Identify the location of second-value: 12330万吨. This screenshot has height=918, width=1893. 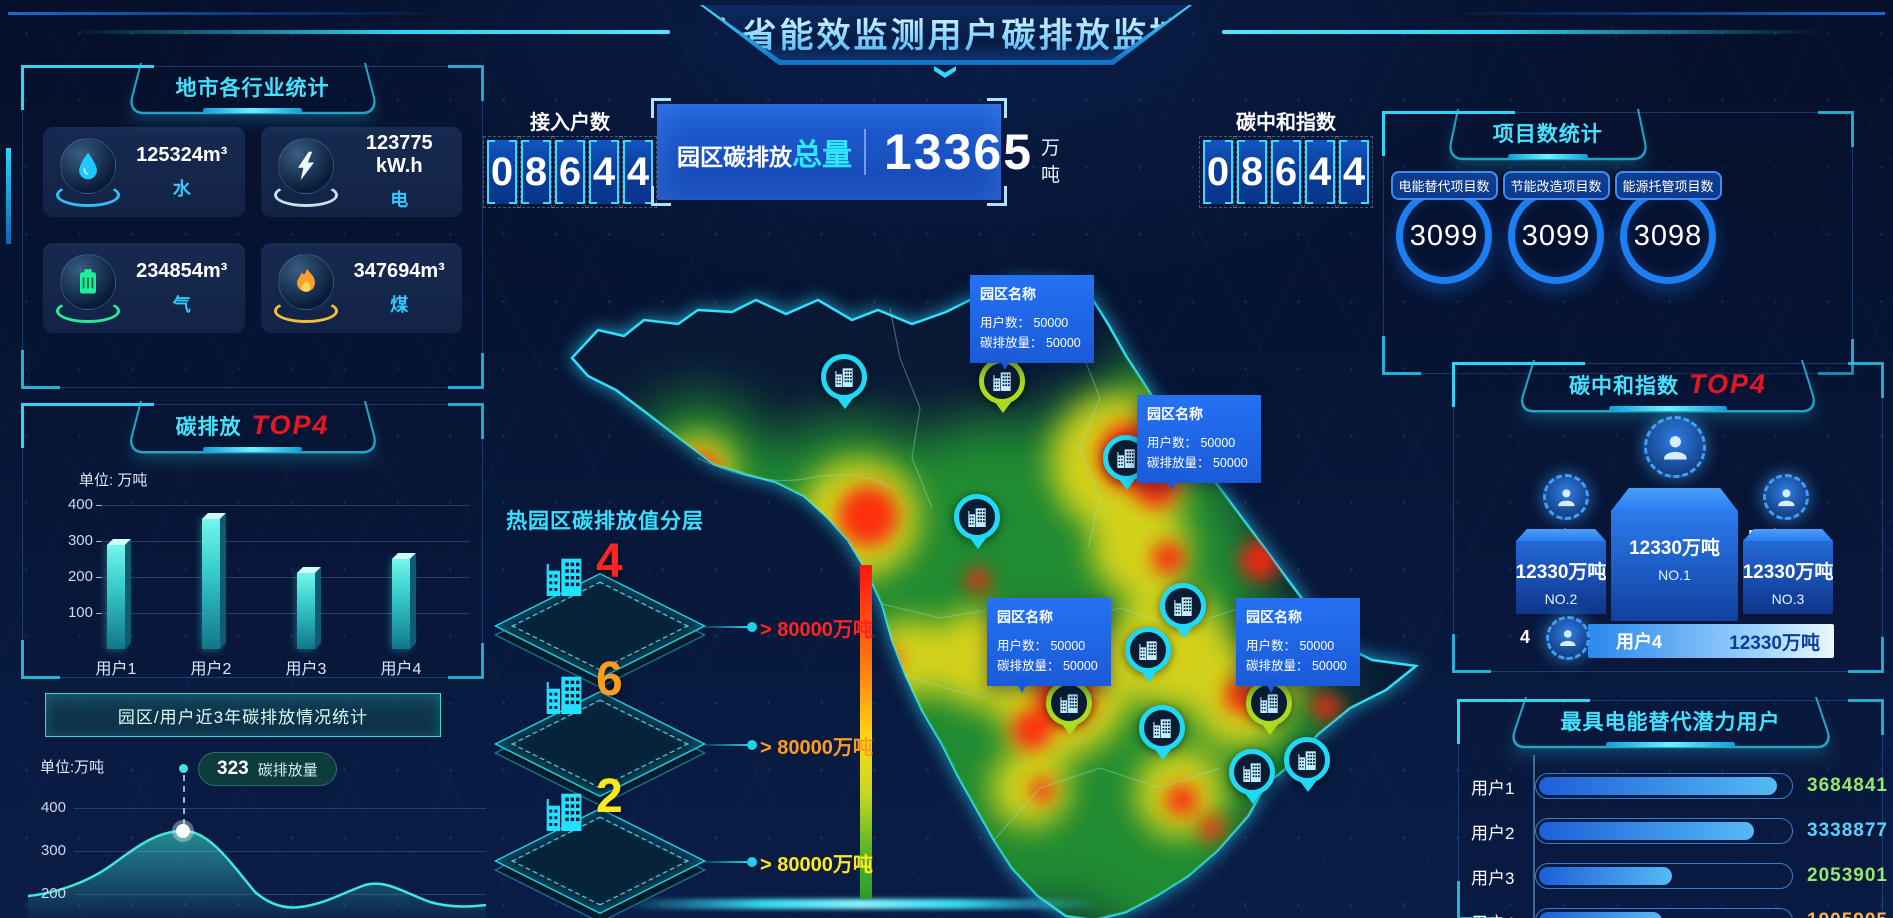
(1561, 572).